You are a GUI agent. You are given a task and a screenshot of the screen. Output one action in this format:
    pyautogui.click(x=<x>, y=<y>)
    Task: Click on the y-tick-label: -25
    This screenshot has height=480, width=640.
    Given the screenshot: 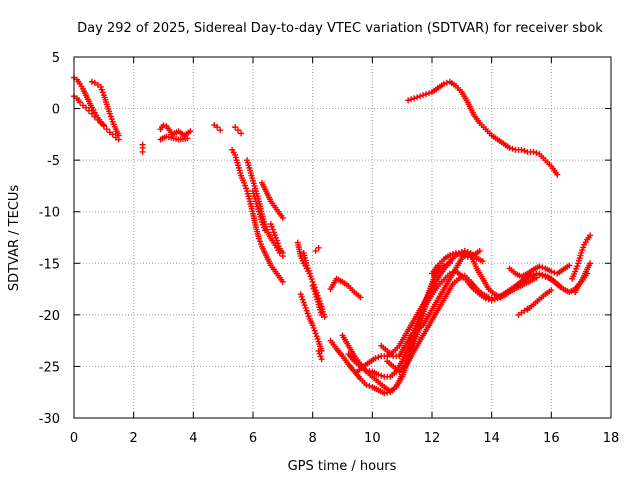 What is the action you would take?
    pyautogui.click(x=49, y=367)
    